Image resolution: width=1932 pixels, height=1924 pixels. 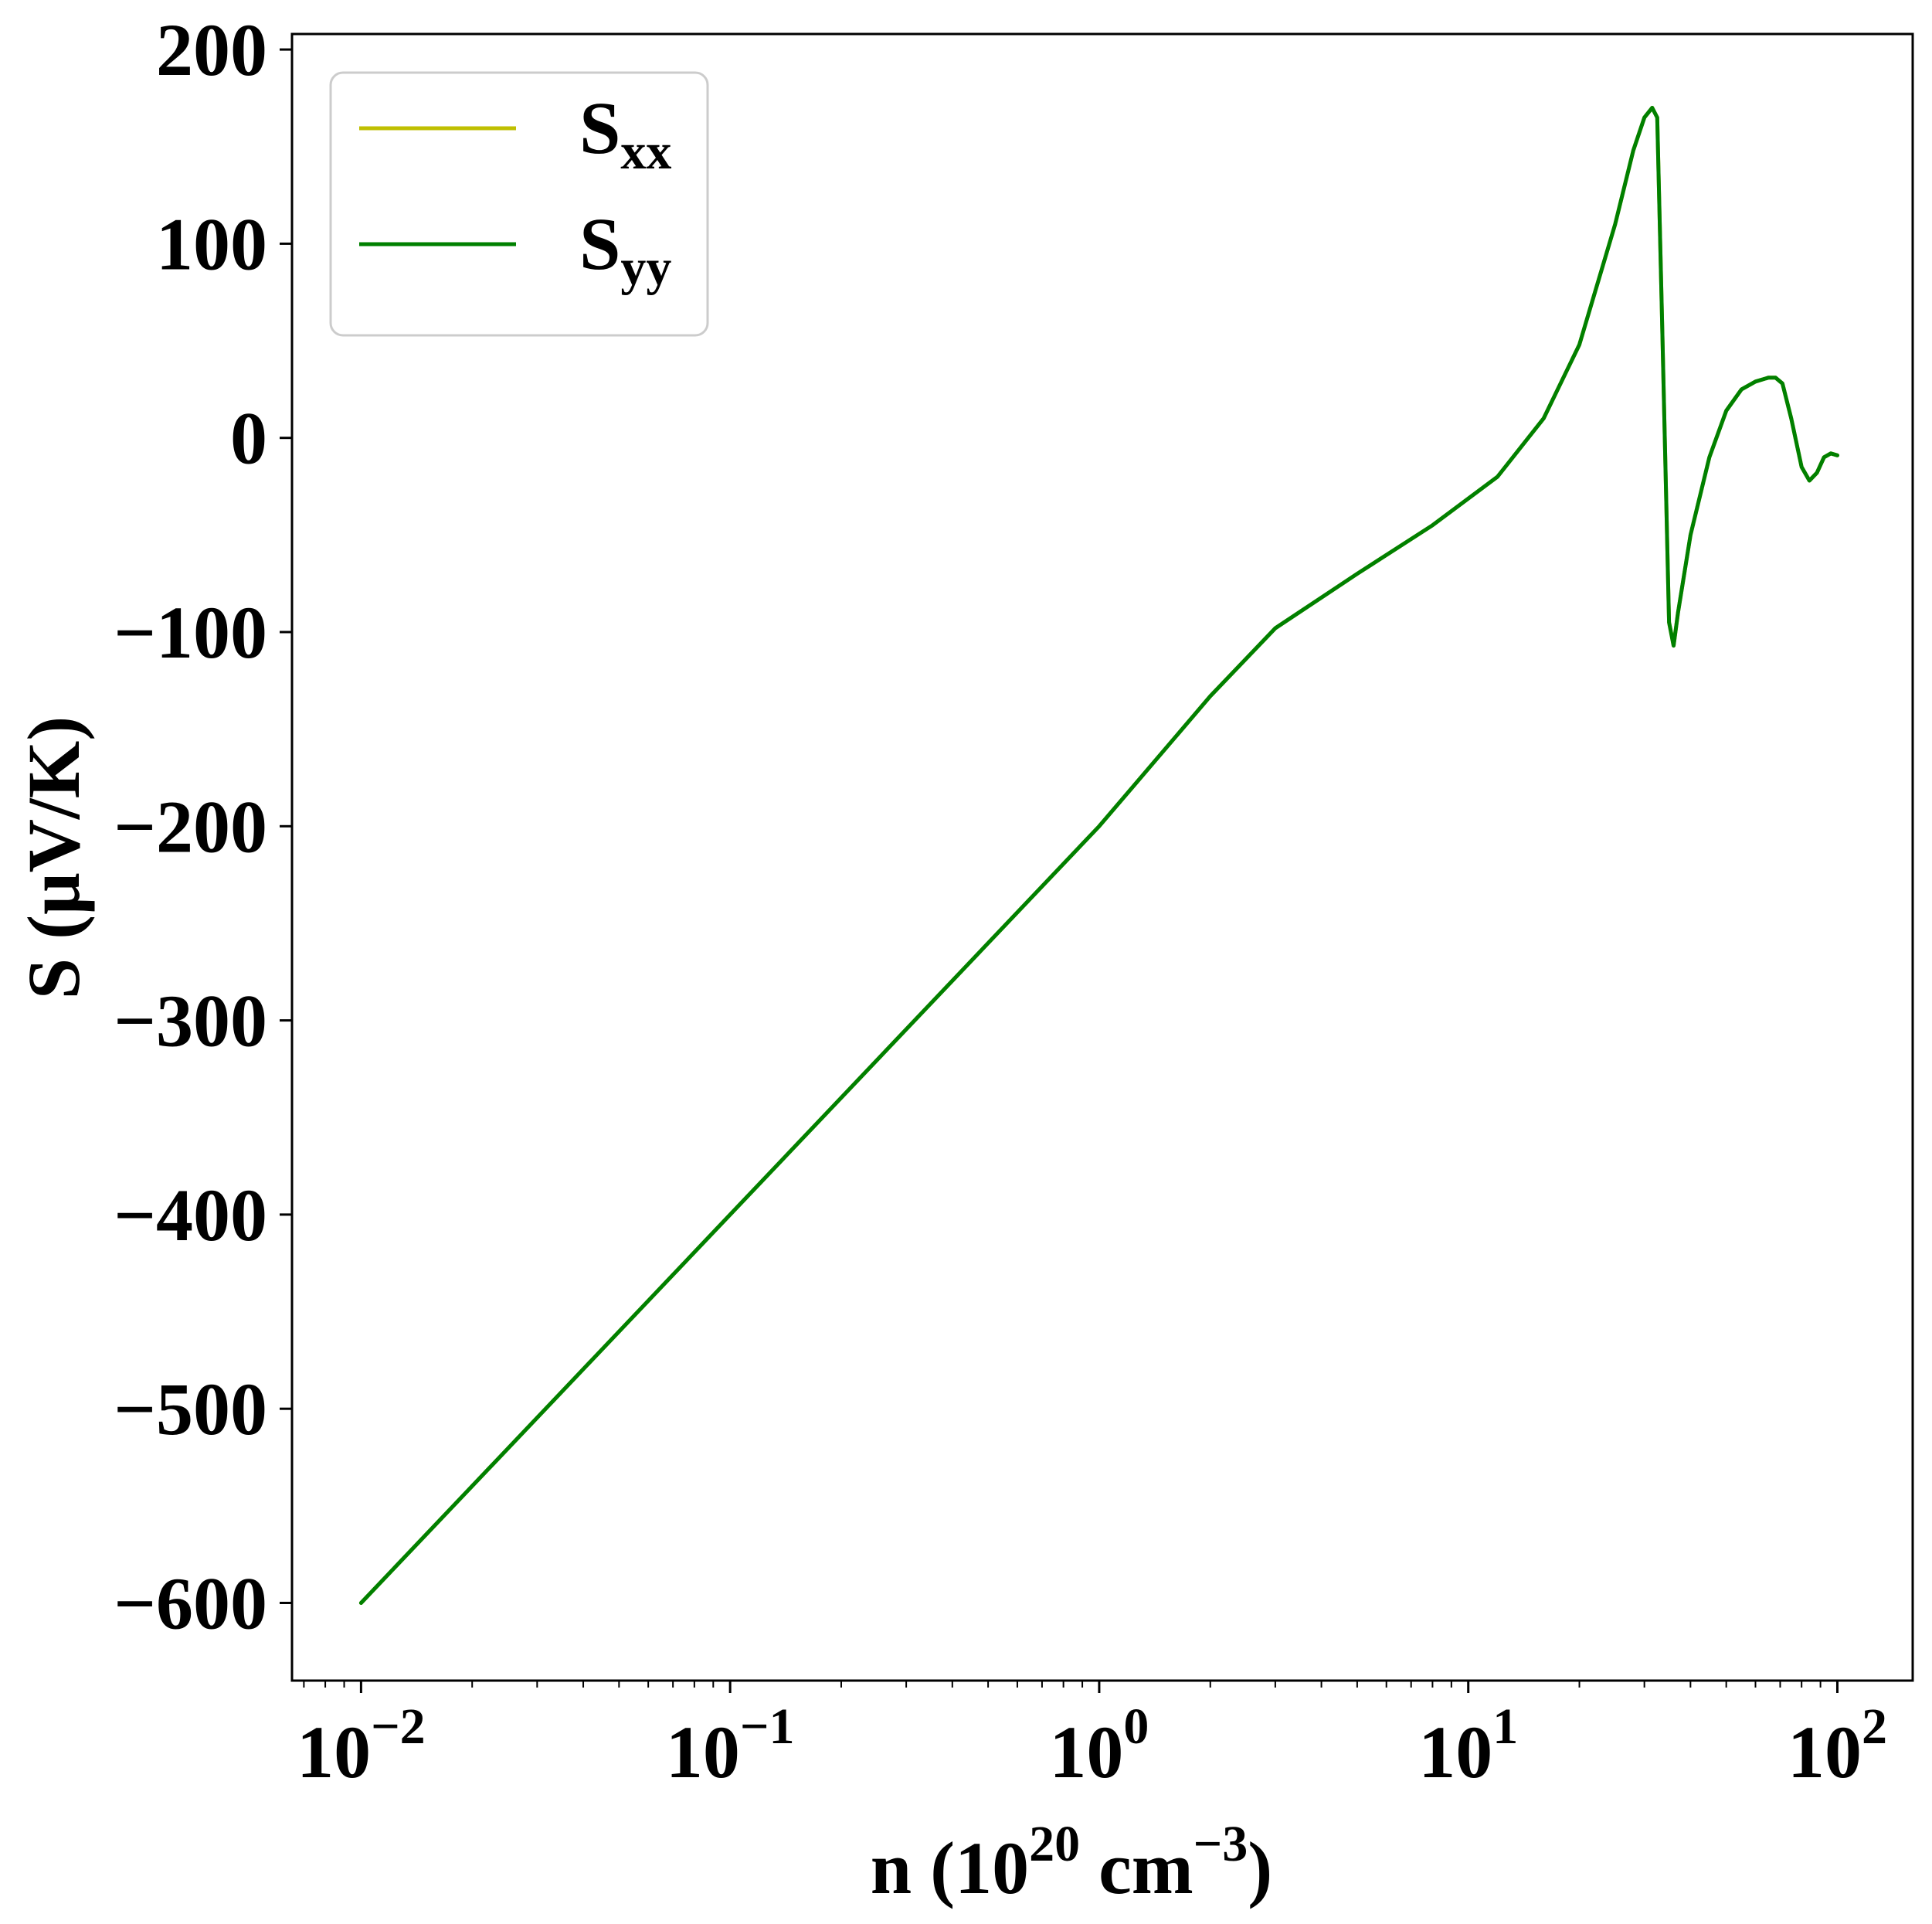 I want to click on x-tick-label: 10⁻¹, so click(x=731, y=1745).